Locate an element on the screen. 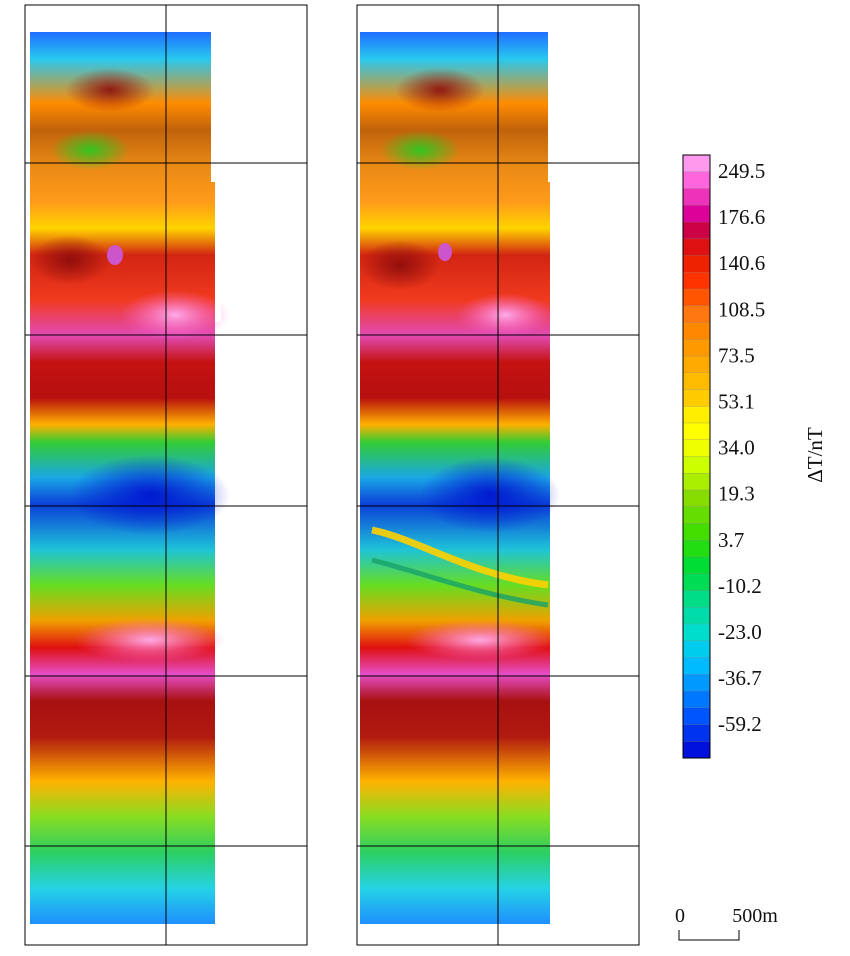  colorbar-tick-label: -36.7 is located at coordinates (740, 678).